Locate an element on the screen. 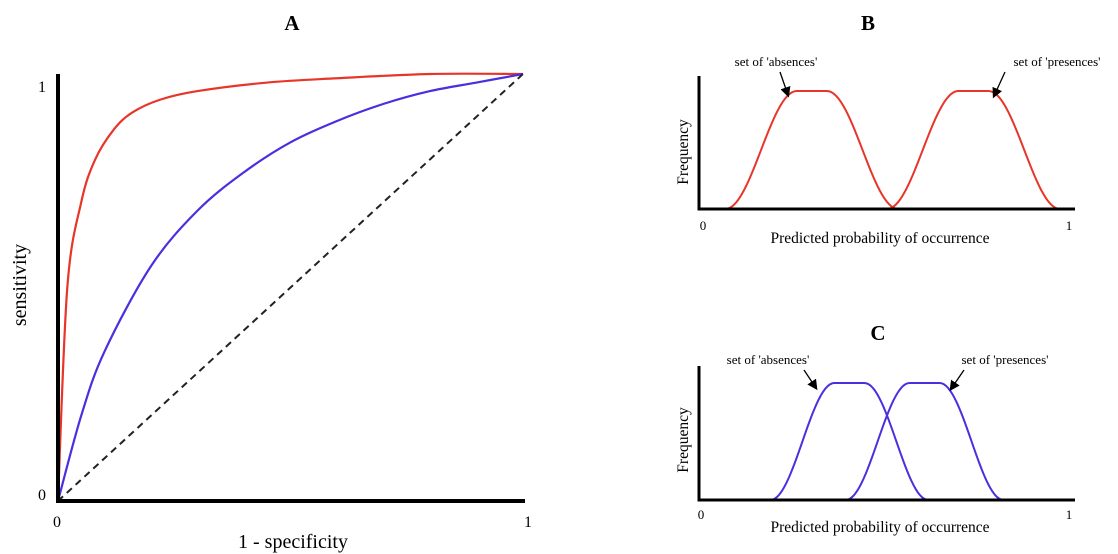  c-presences-curve is located at coordinates (923, 441).